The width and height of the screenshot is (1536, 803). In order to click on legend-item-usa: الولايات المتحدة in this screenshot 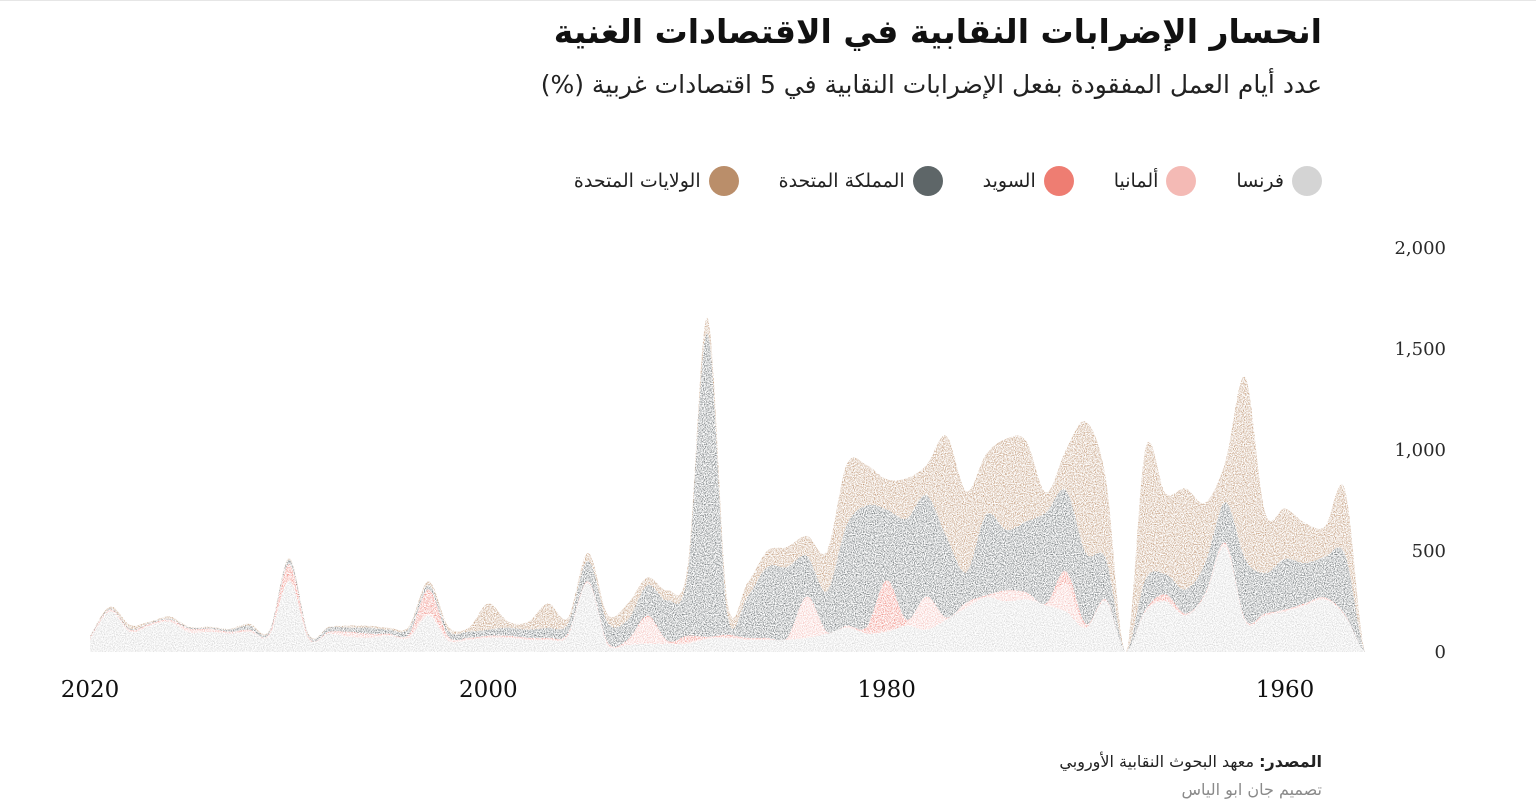, I will do `click(656, 181)`.